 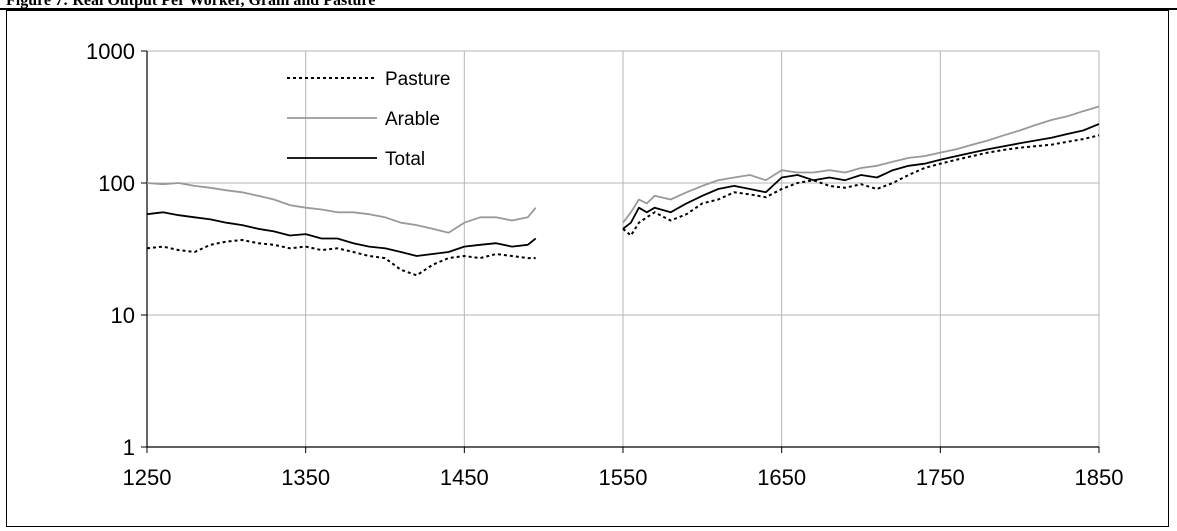 I want to click on y-tick-label: 1000, so click(x=110, y=51).